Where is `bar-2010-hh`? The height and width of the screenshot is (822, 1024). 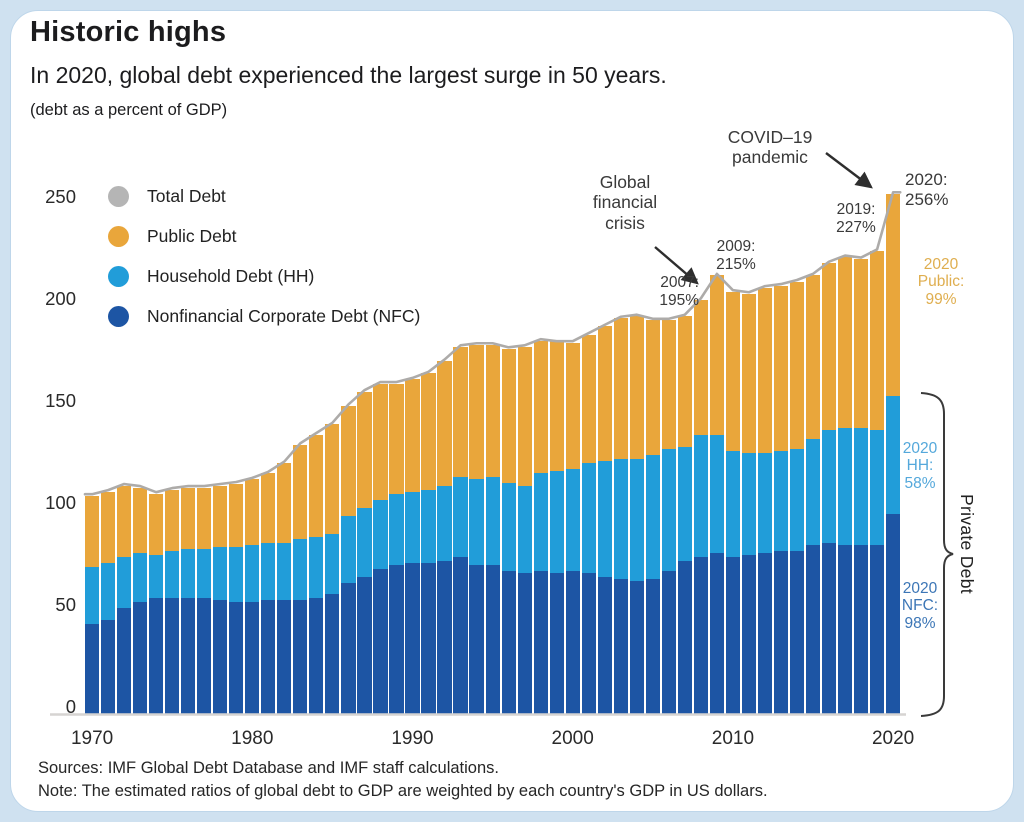 bar-2010-hh is located at coordinates (732, 503).